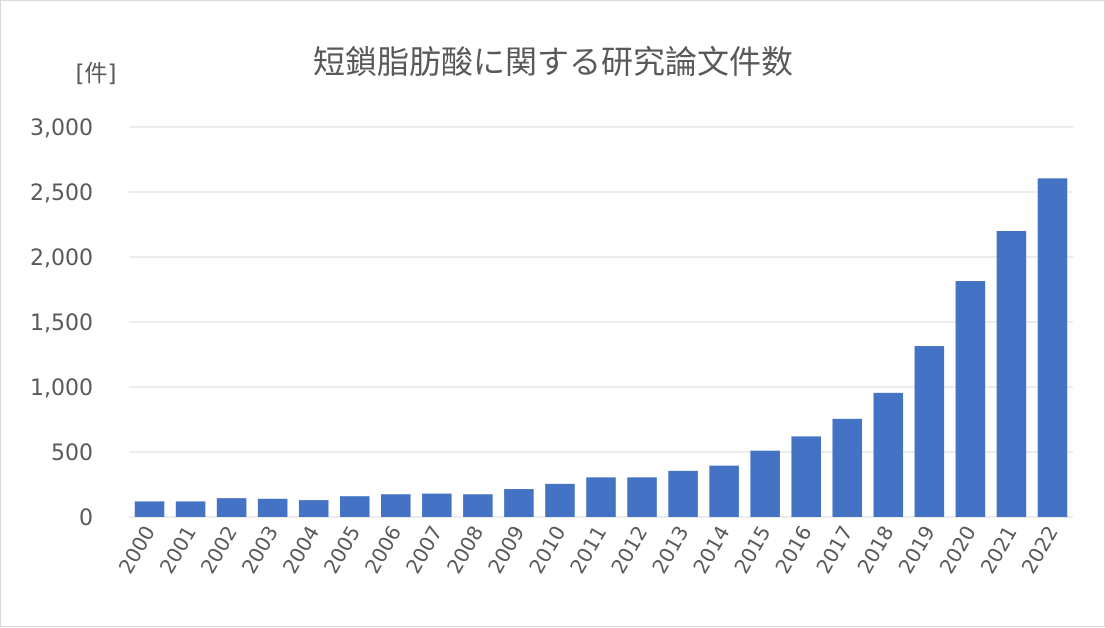 The height and width of the screenshot is (628, 1105). I want to click on bar-2009, so click(519, 503).